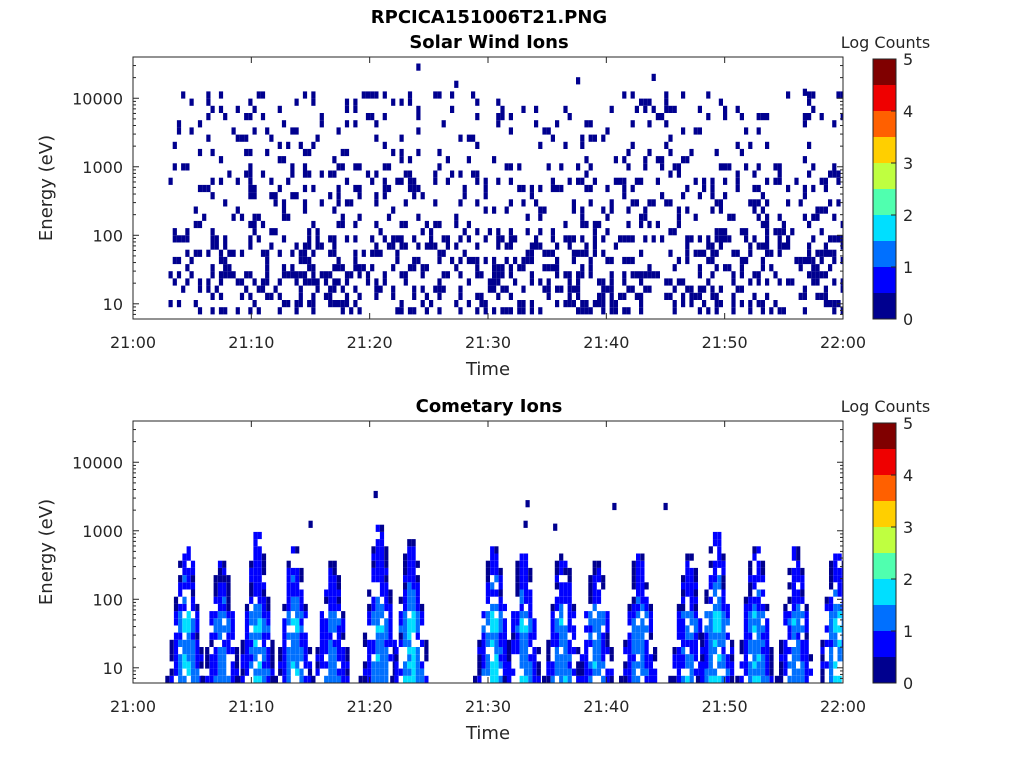 The width and height of the screenshot is (1024, 768). I want to click on y-tick-label: 100, so click(107, 599).